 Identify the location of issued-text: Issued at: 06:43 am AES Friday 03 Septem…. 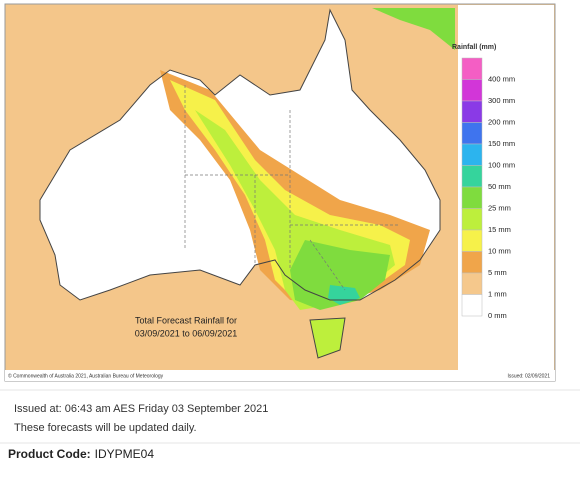
(141, 409).